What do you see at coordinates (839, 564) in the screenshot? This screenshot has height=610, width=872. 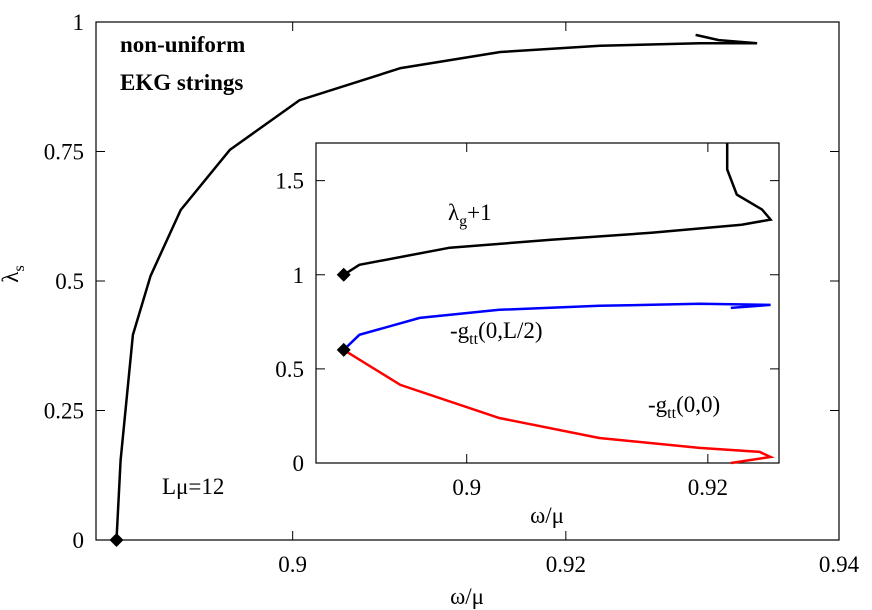 I see `x-tick-label: 0.94` at bounding box center [839, 564].